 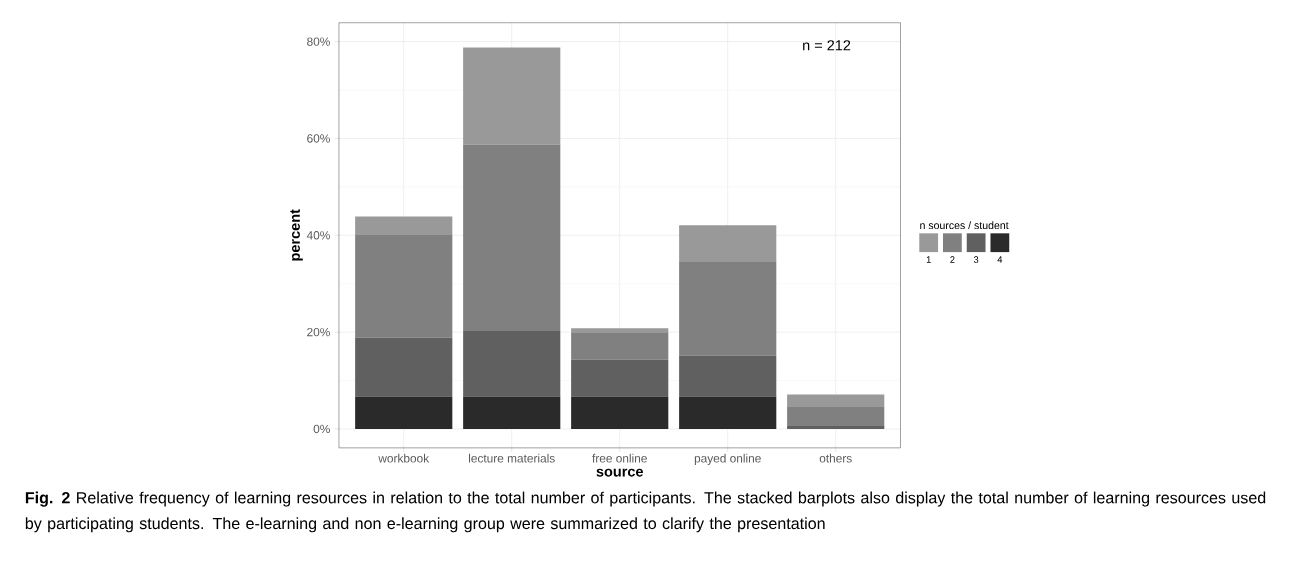 What do you see at coordinates (296, 235) in the screenshot?
I see `y-axis-title: percent` at bounding box center [296, 235].